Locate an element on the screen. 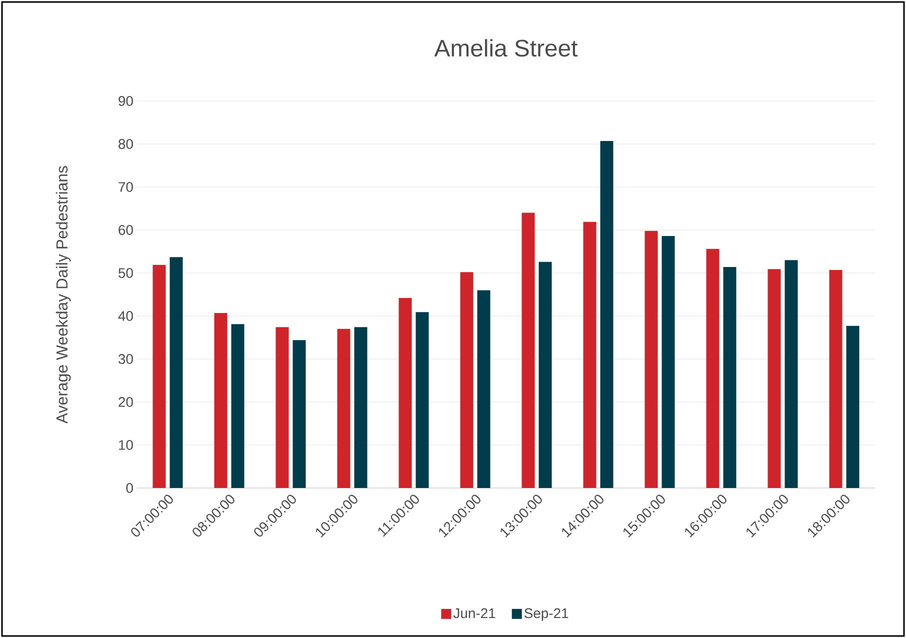  y-tick-label: 80 is located at coordinates (125, 144).